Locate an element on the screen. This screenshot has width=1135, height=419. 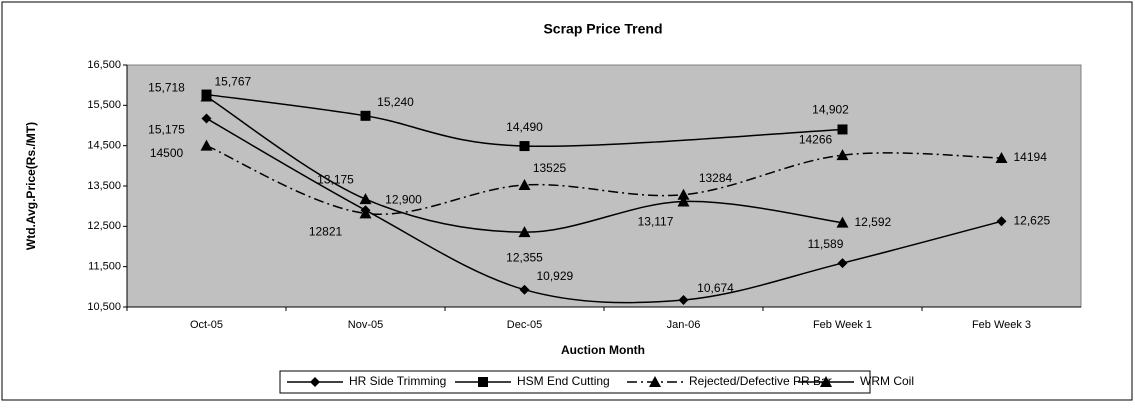
x-tick-label: Feb Week 3 is located at coordinates (1001, 325).